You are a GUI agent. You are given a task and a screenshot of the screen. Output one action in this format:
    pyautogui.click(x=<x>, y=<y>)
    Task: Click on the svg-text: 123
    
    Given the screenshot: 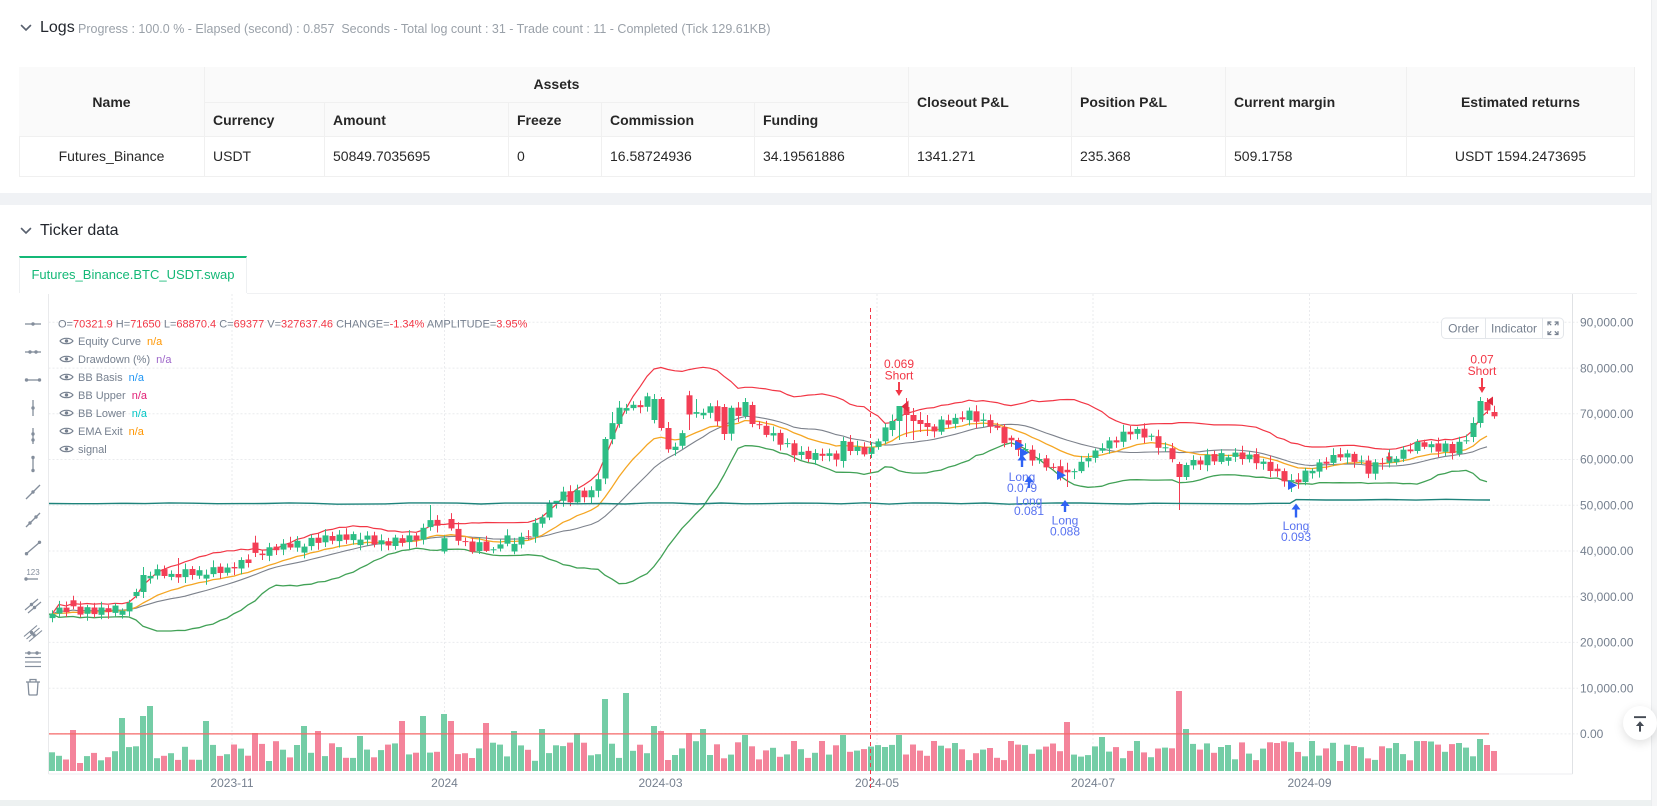 What is the action you would take?
    pyautogui.click(x=33, y=572)
    